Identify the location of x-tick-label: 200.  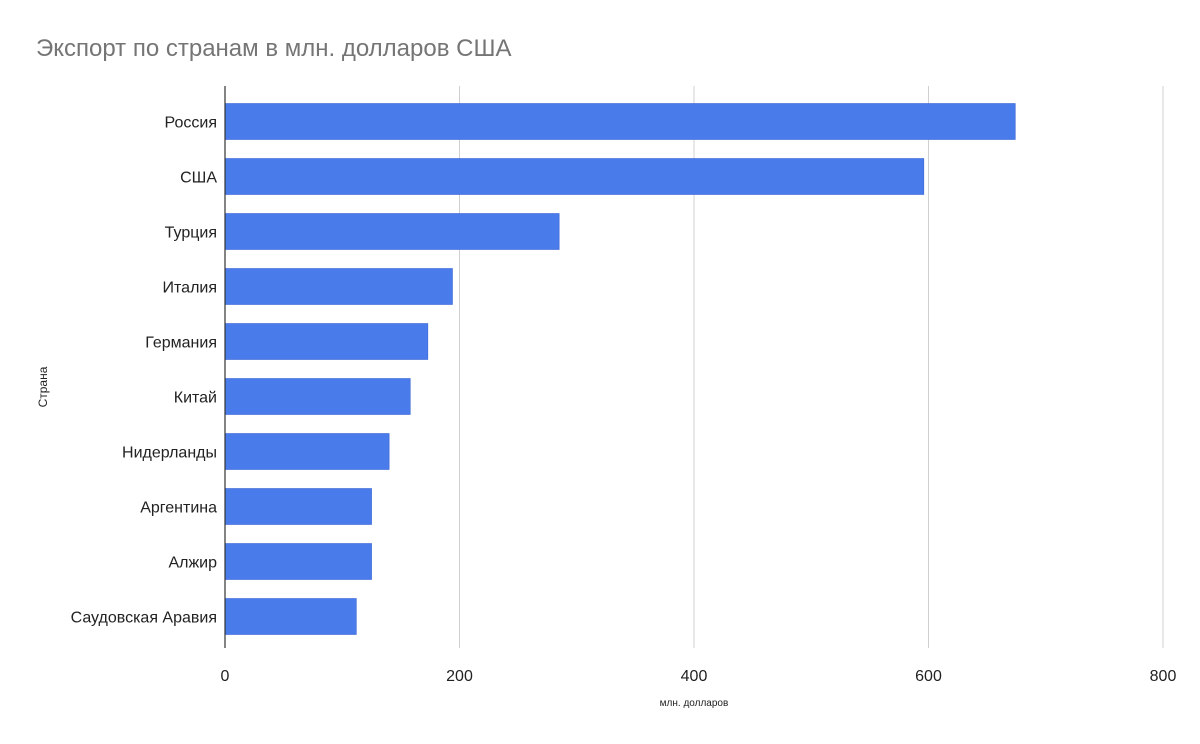
(459, 676).